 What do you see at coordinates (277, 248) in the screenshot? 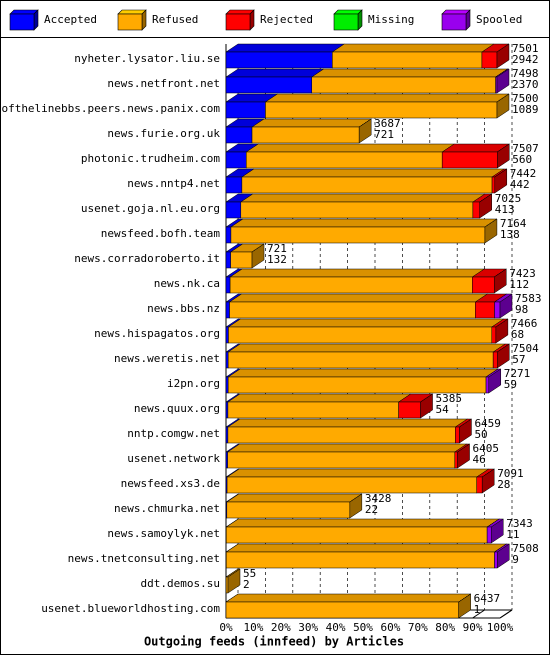
I see `total-label: 721` at bounding box center [277, 248].